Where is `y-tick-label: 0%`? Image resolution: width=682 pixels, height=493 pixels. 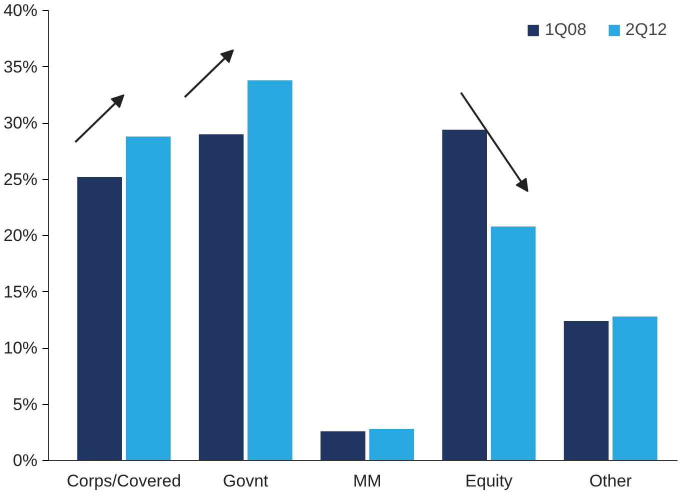 y-tick-label: 0% is located at coordinates (25, 460).